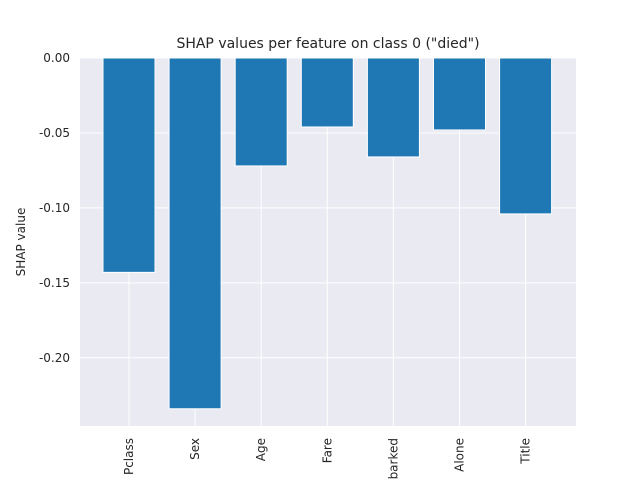 The width and height of the screenshot is (640, 480). Describe the element at coordinates (526, 136) in the screenshot. I see `bar-title` at that location.